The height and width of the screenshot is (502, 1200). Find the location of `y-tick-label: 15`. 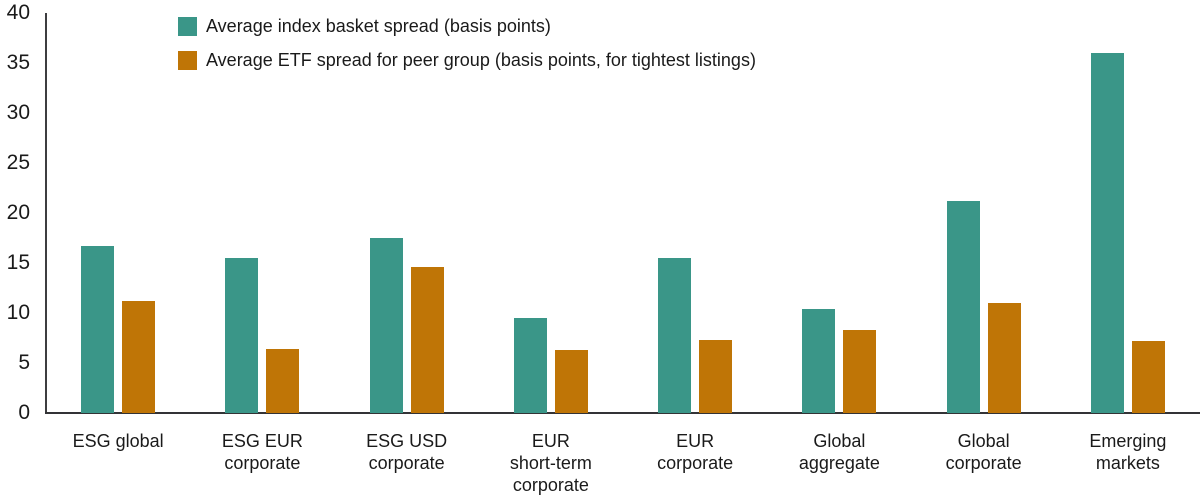

y-tick-label: 15 is located at coordinates (18, 262).